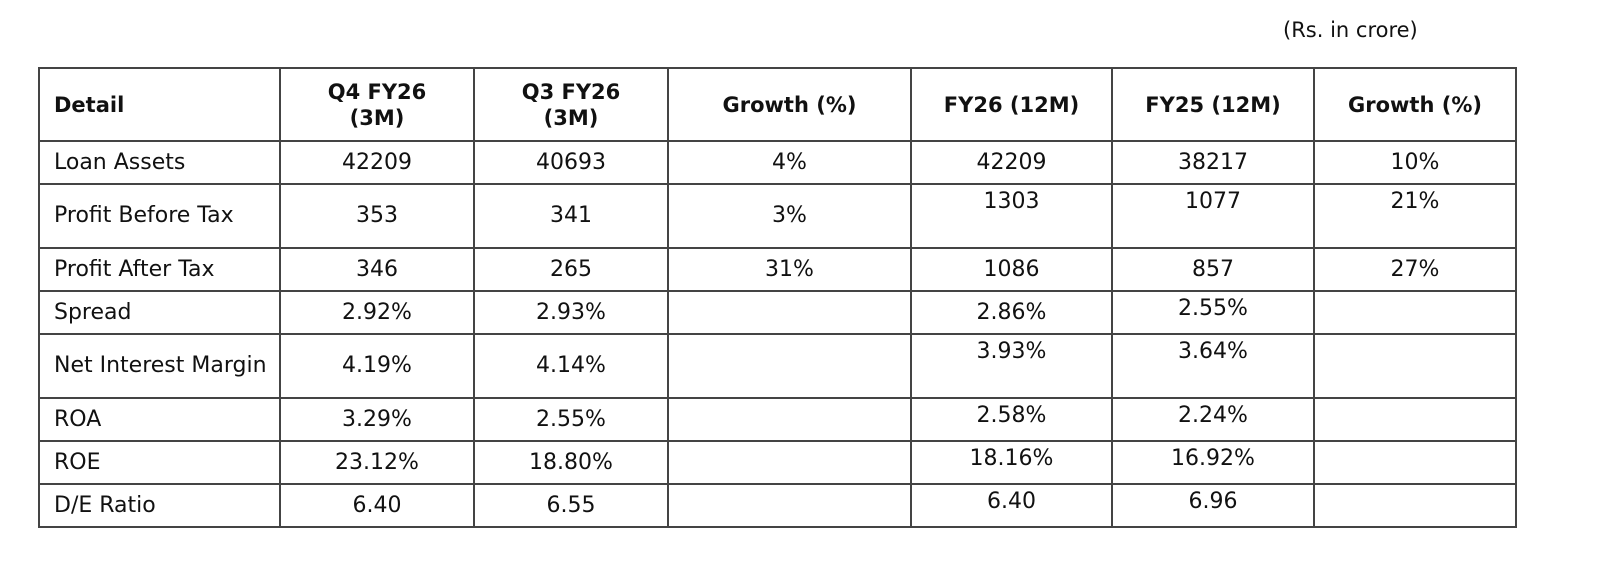 Image resolution: width=1600 pixels, height=582 pixels. What do you see at coordinates (571, 312) in the screenshot?
I see `table-cell: 2.93%` at bounding box center [571, 312].